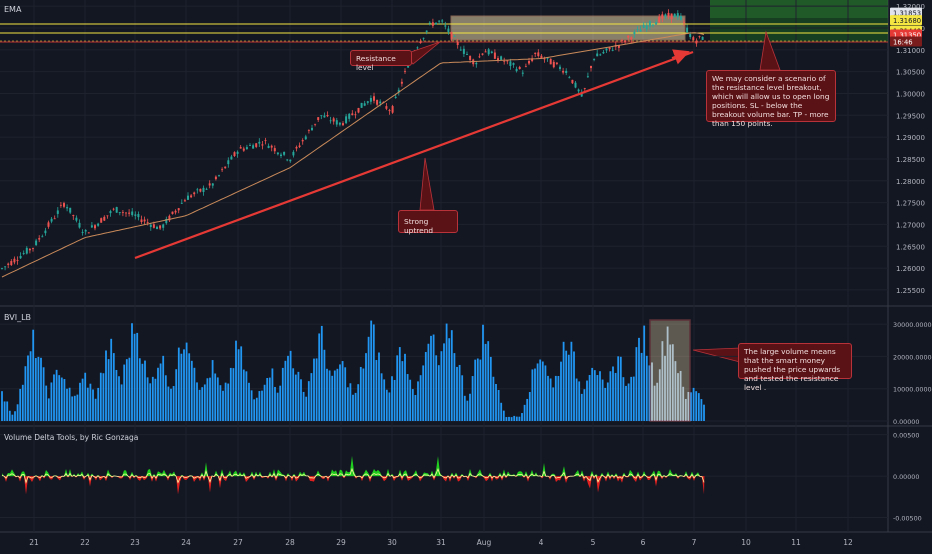 This screenshot has height=554, width=932. What do you see at coordinates (910, 160) in the screenshot?
I see `price-tick-label: 1.28500` at bounding box center [910, 160].